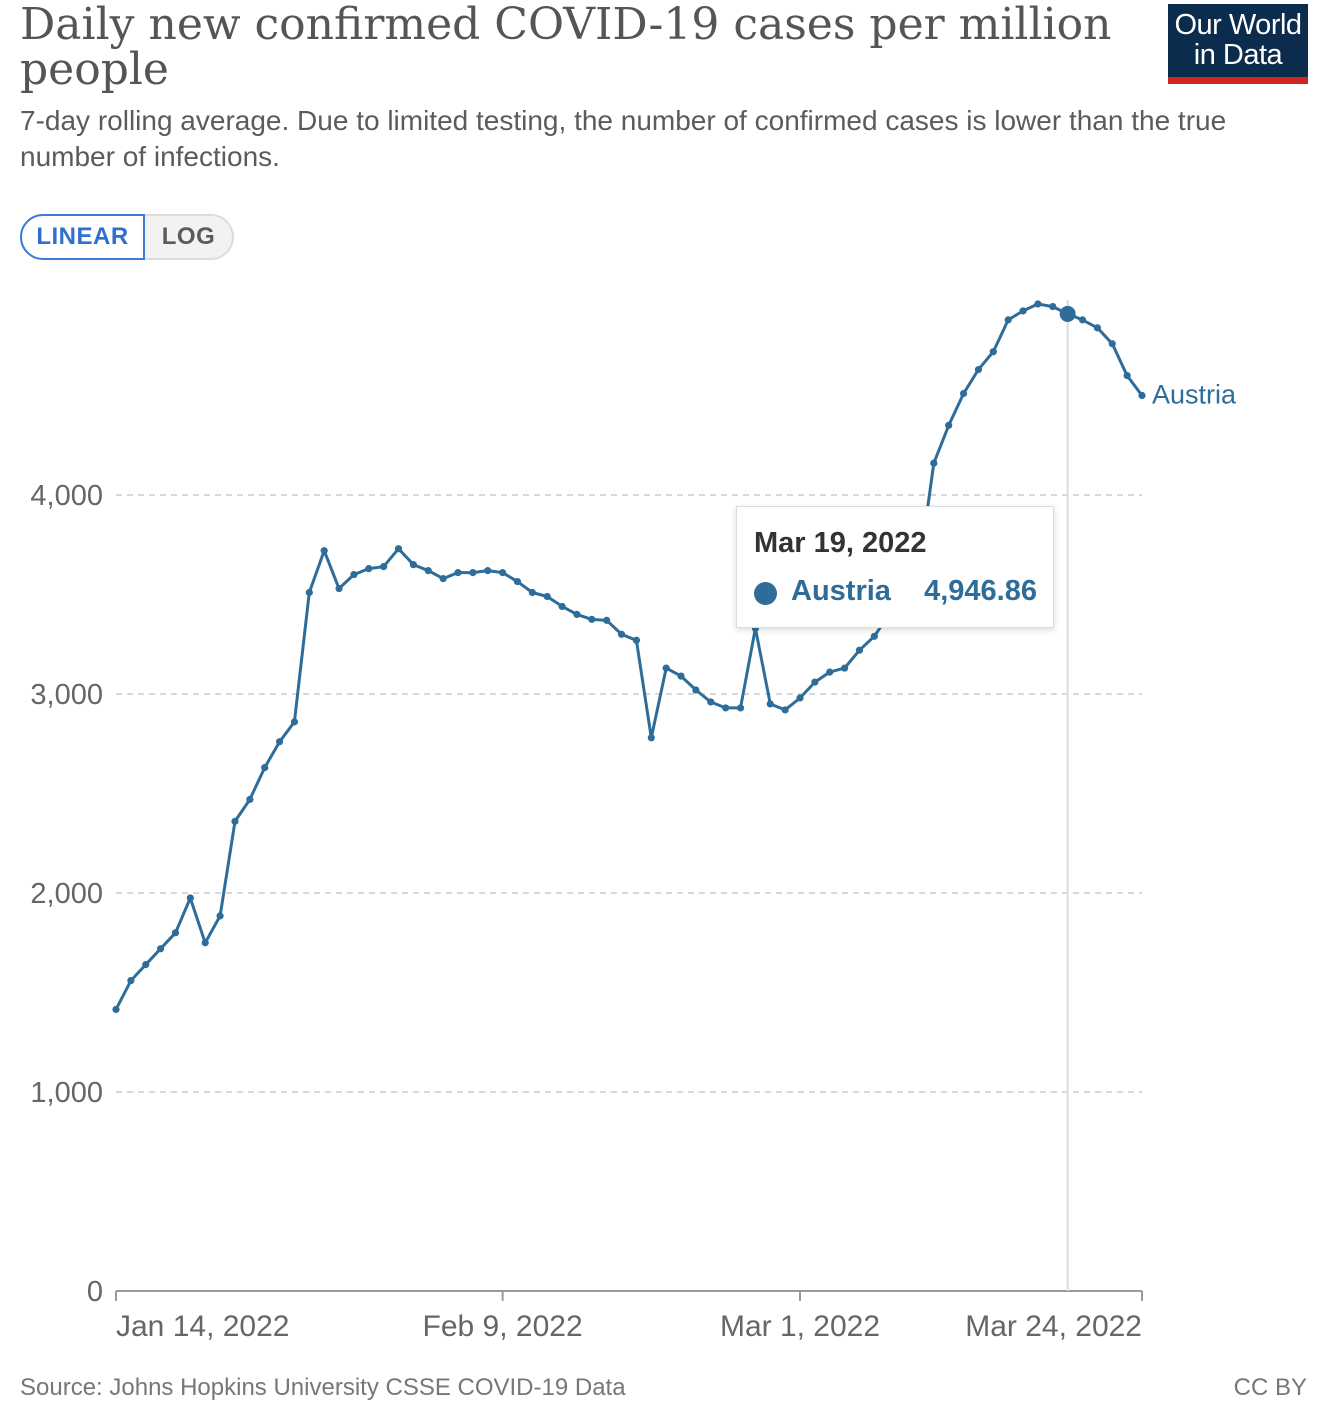 Image resolution: width=1340 pixels, height=1402 pixels. What do you see at coordinates (1238, 25) in the screenshot?
I see `logo-line-1: Our World` at bounding box center [1238, 25].